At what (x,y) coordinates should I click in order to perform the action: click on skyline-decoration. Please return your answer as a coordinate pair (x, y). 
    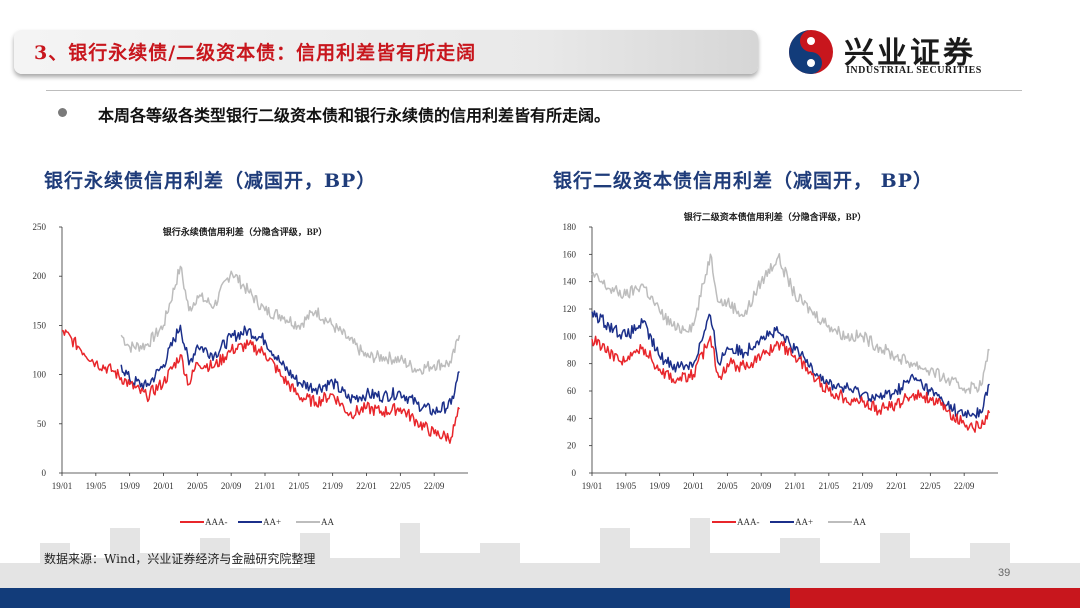
    Looking at the image, I should click on (540, 553).